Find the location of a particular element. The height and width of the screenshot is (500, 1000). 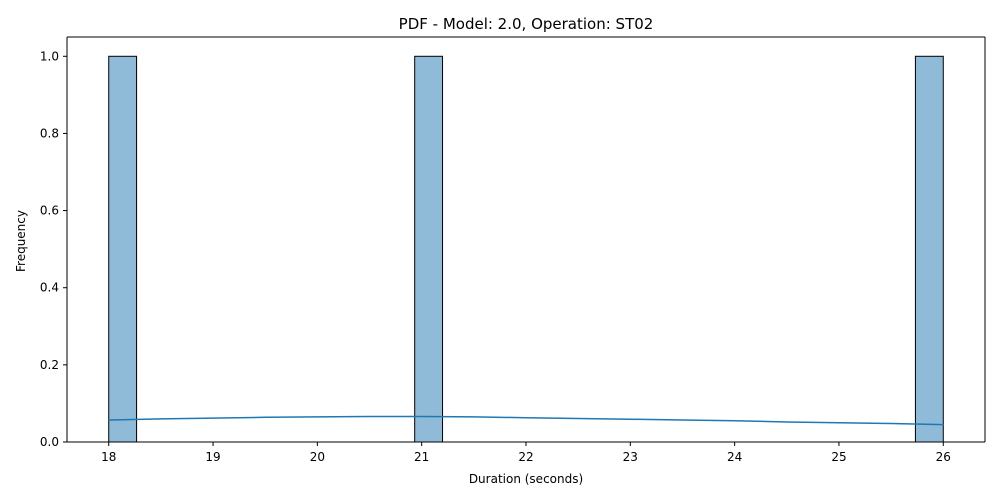

kde-line is located at coordinates (526, 420).